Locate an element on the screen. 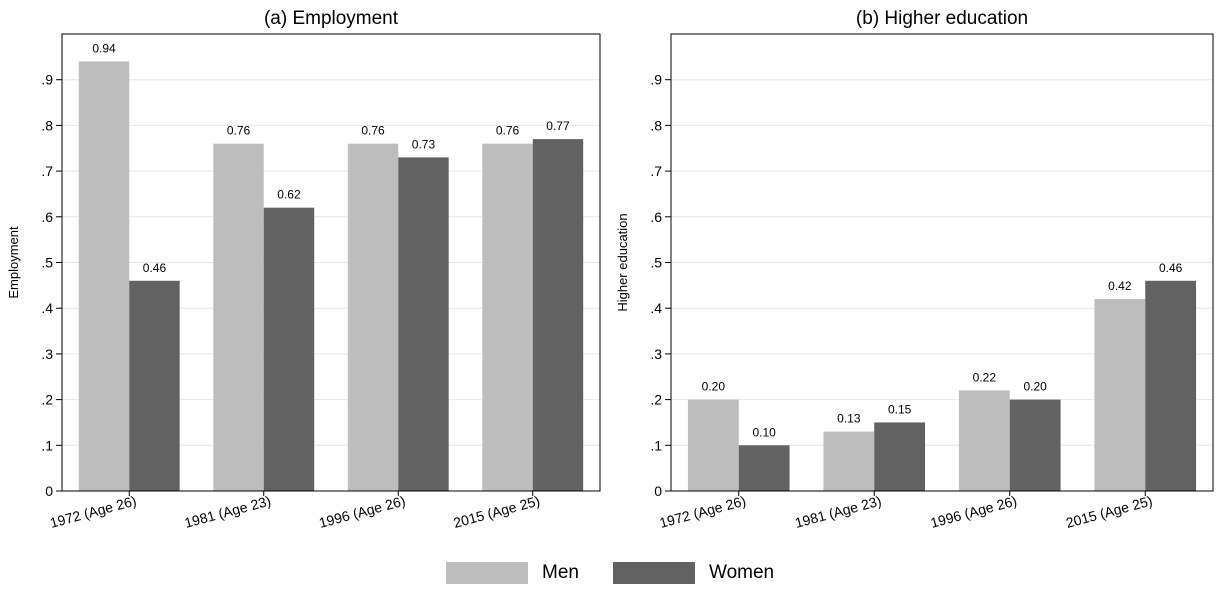  legend-item-women: Women is located at coordinates (693, 573).